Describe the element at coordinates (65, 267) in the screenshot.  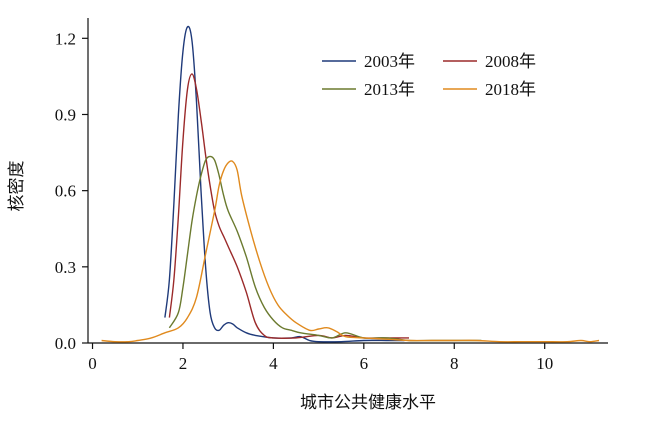
I see `y-tick-label: 0.3` at that location.